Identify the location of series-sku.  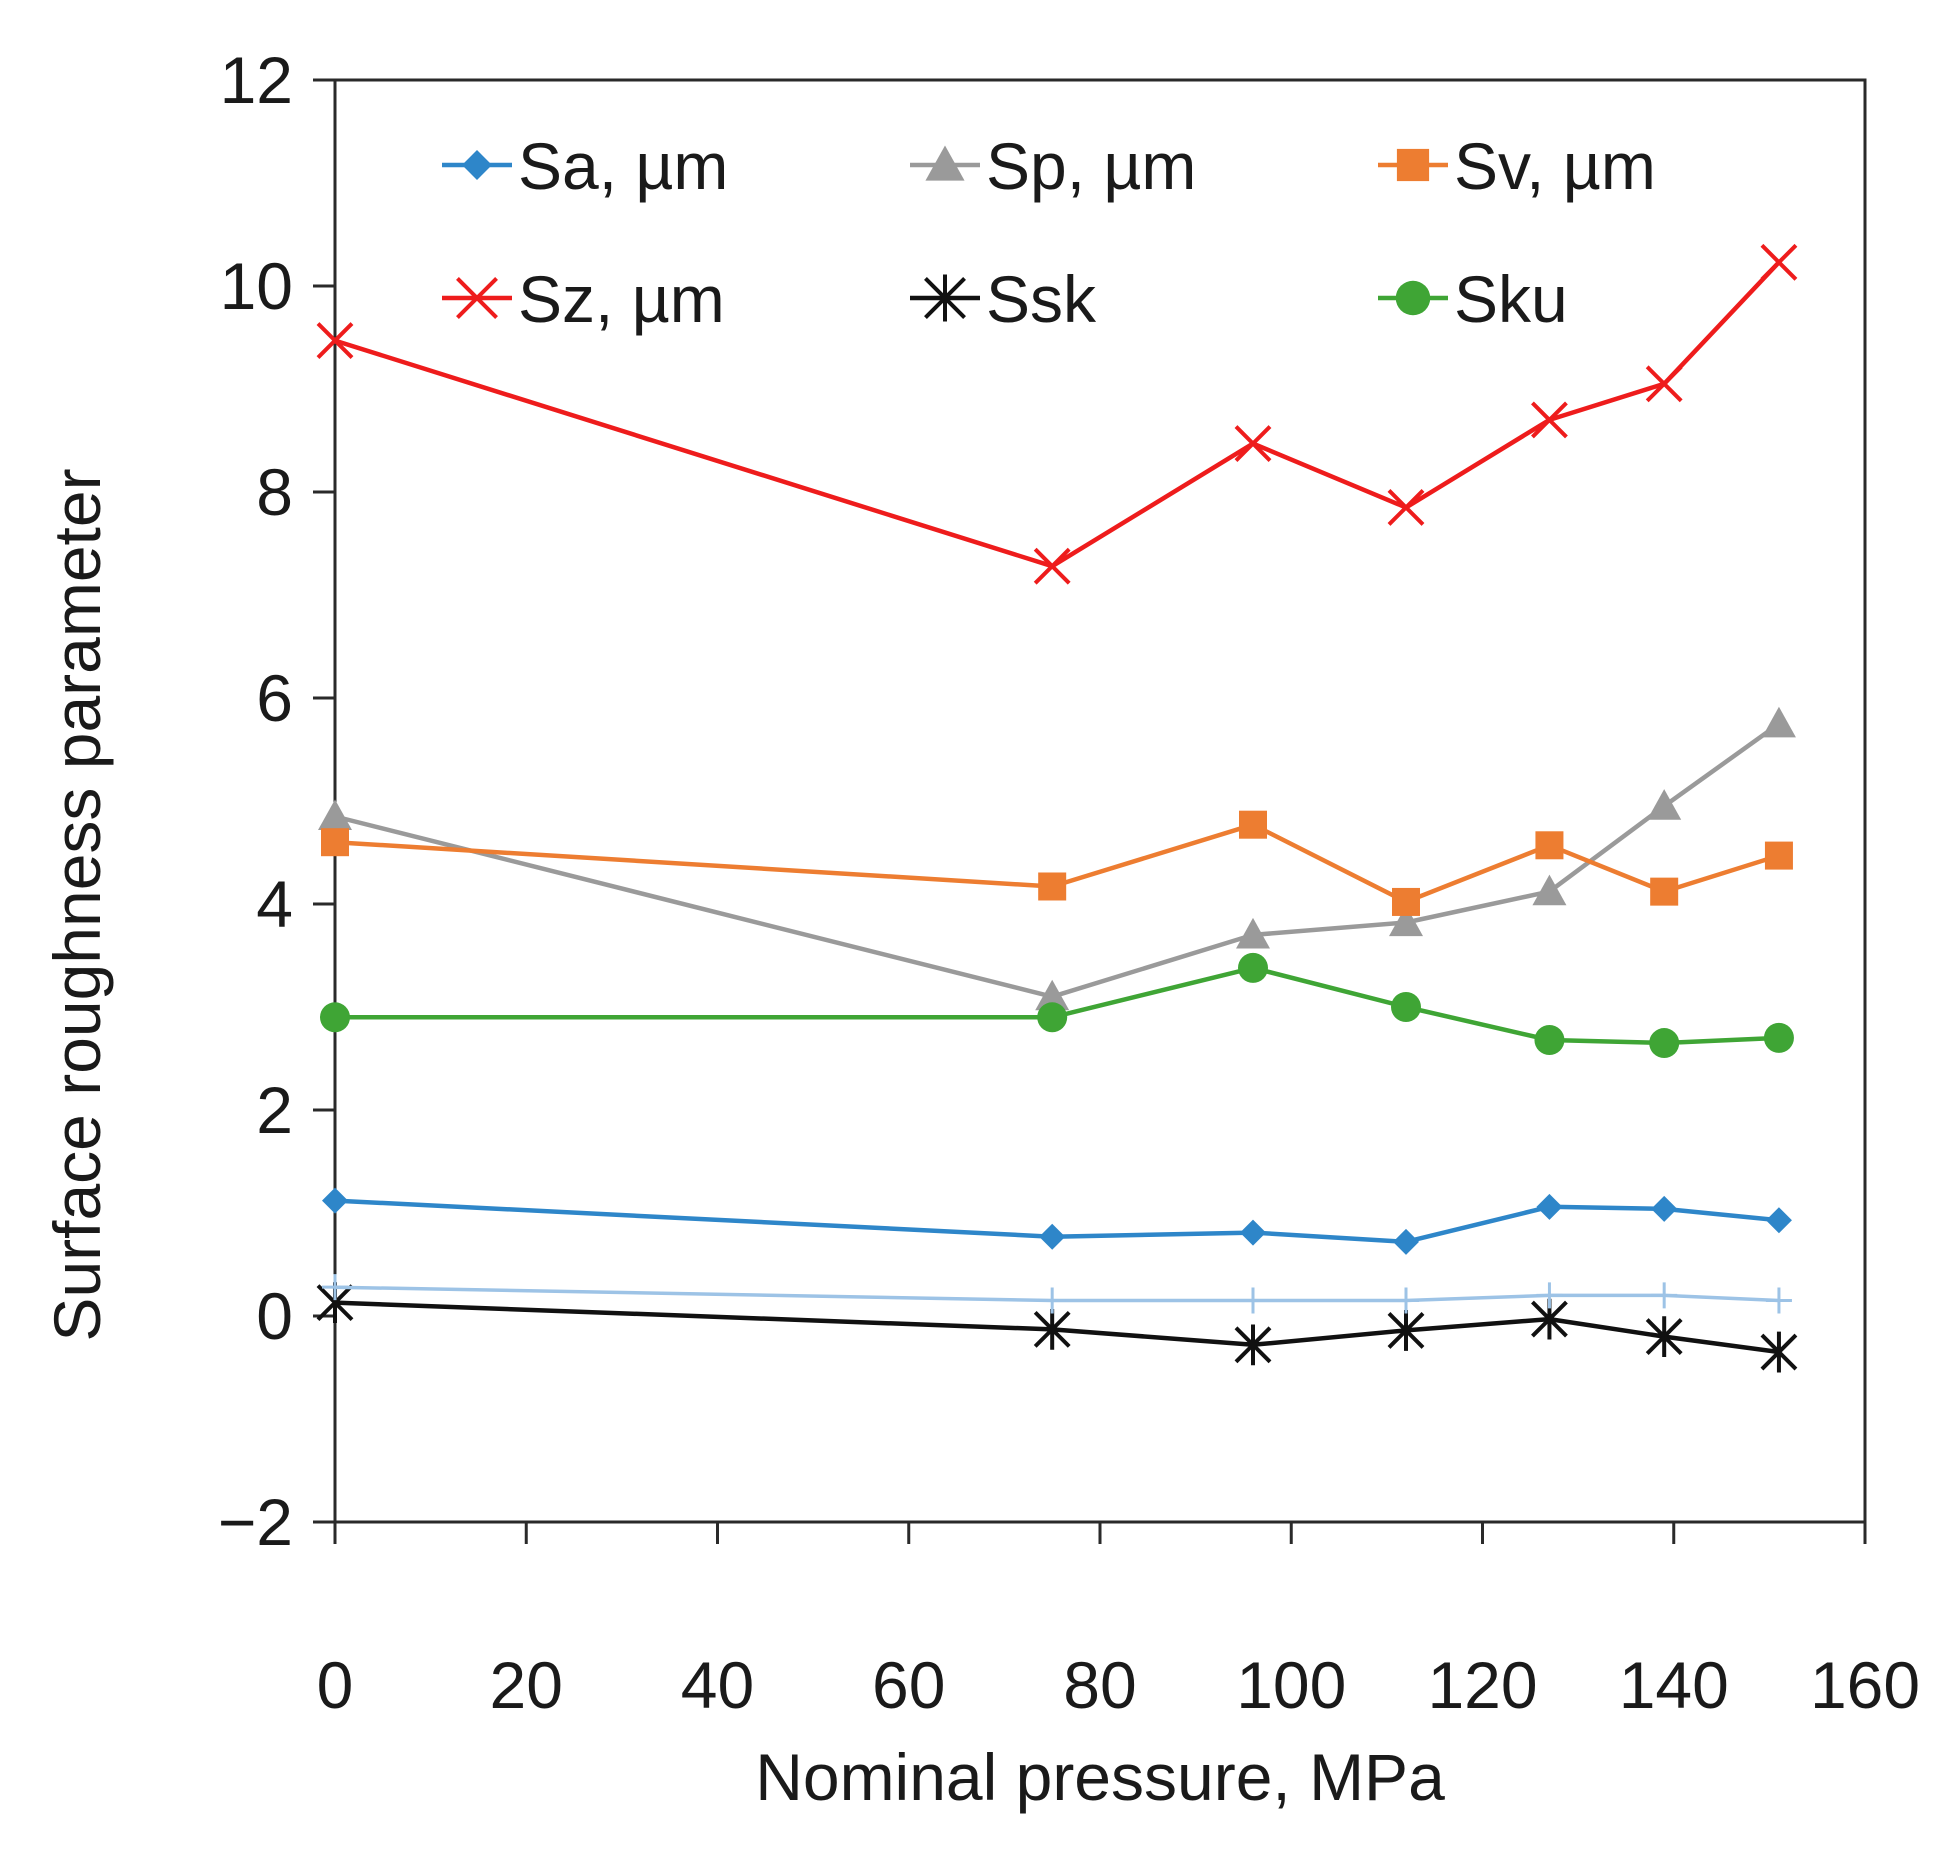
(1057, 1005).